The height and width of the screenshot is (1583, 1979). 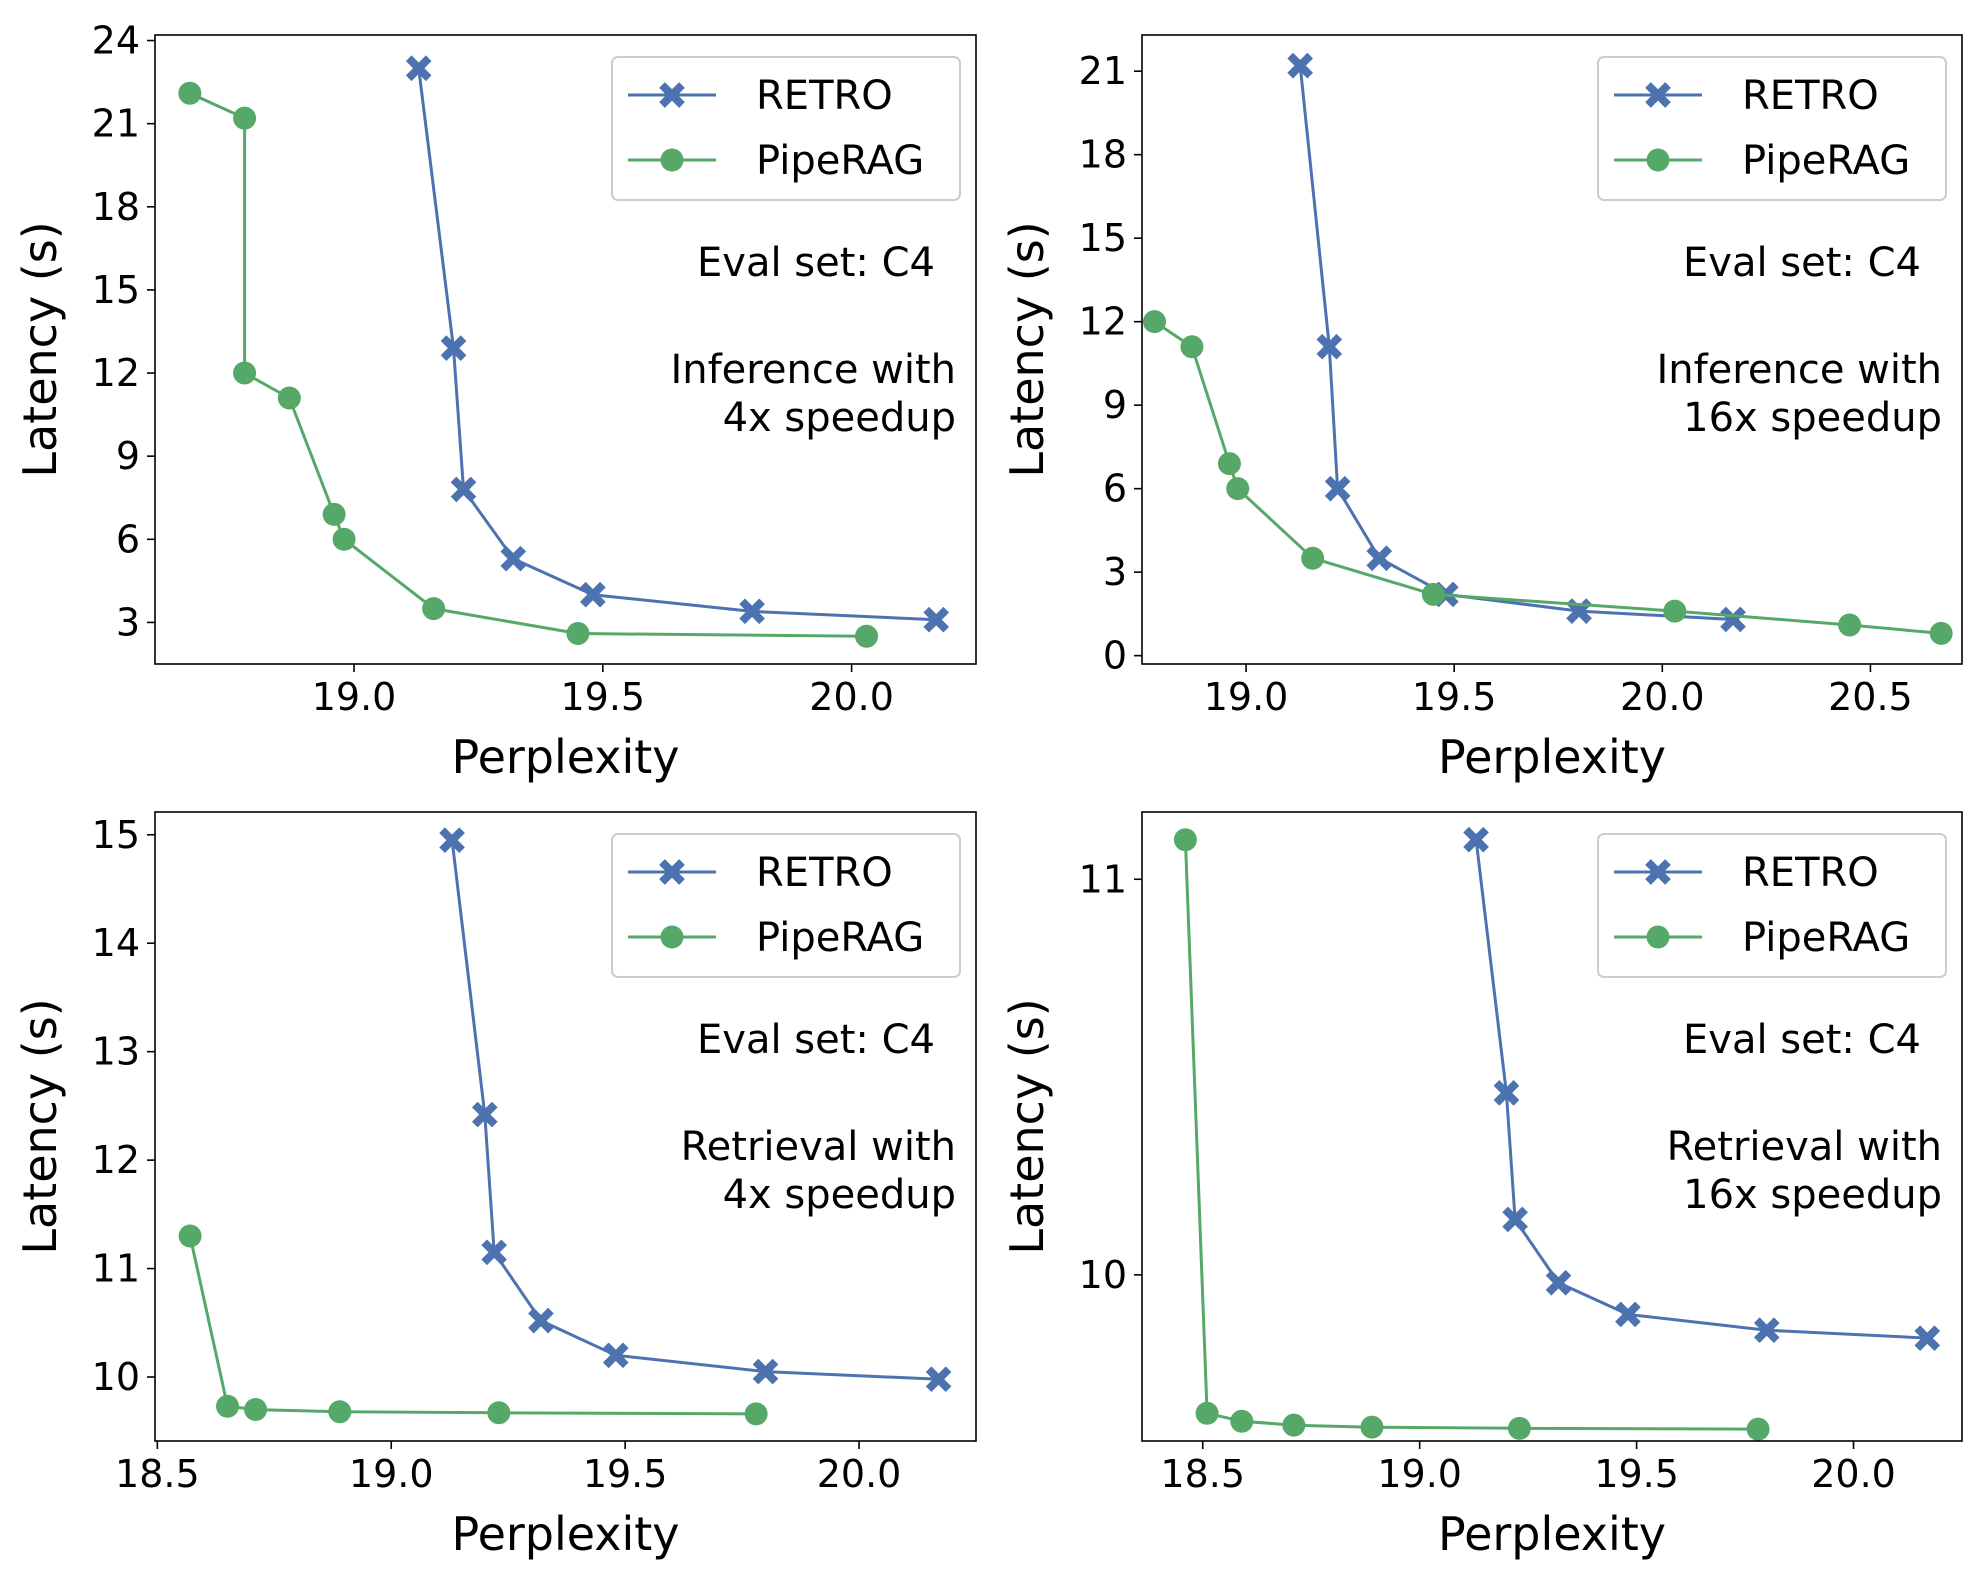 What do you see at coordinates (128, 456) in the screenshot?
I see `y-tick-label: 9` at bounding box center [128, 456].